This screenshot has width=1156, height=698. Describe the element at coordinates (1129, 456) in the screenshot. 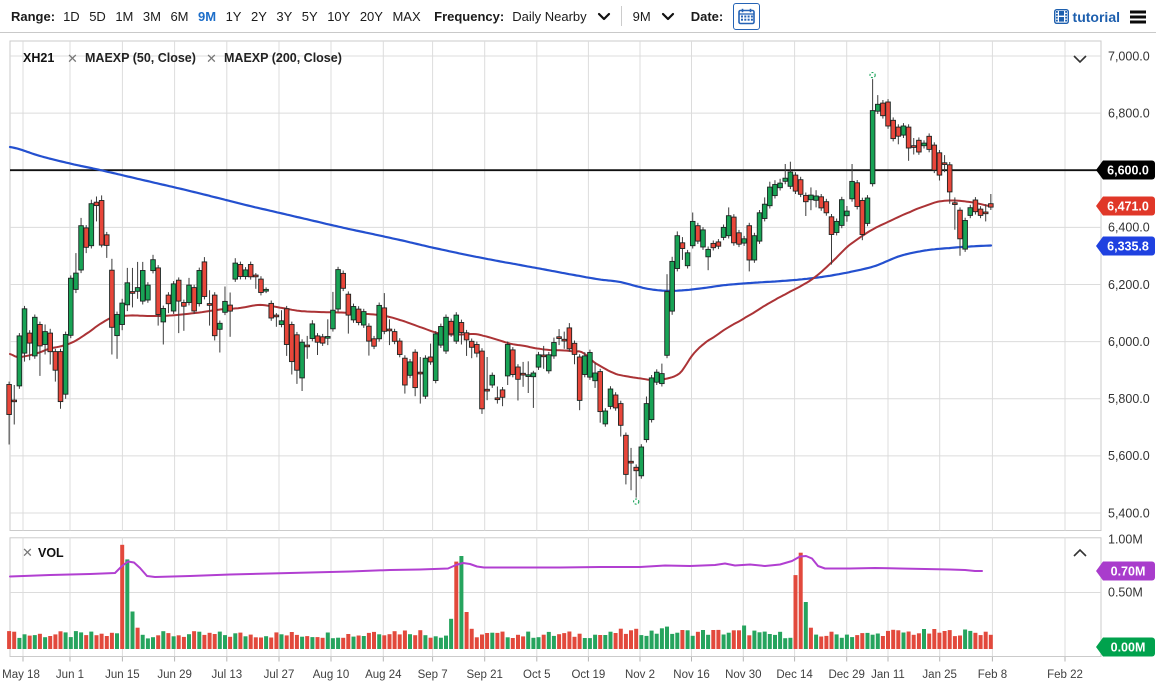

I see `svg-text: 5,600.0` at that location.